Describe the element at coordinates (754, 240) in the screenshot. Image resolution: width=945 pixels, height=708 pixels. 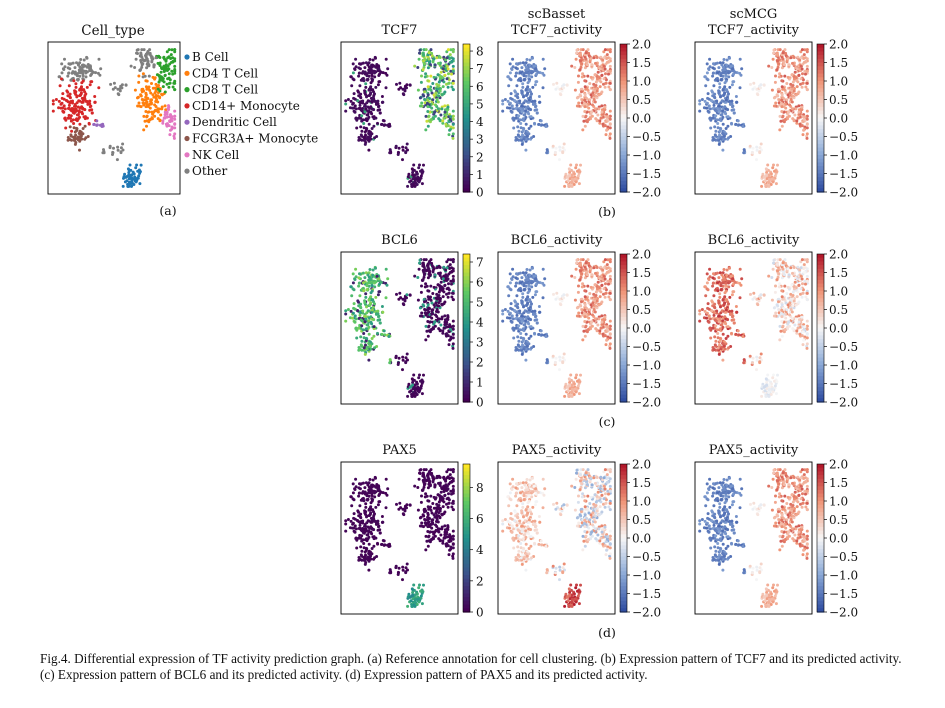
I see `panel-title: BCL6_activity` at that location.